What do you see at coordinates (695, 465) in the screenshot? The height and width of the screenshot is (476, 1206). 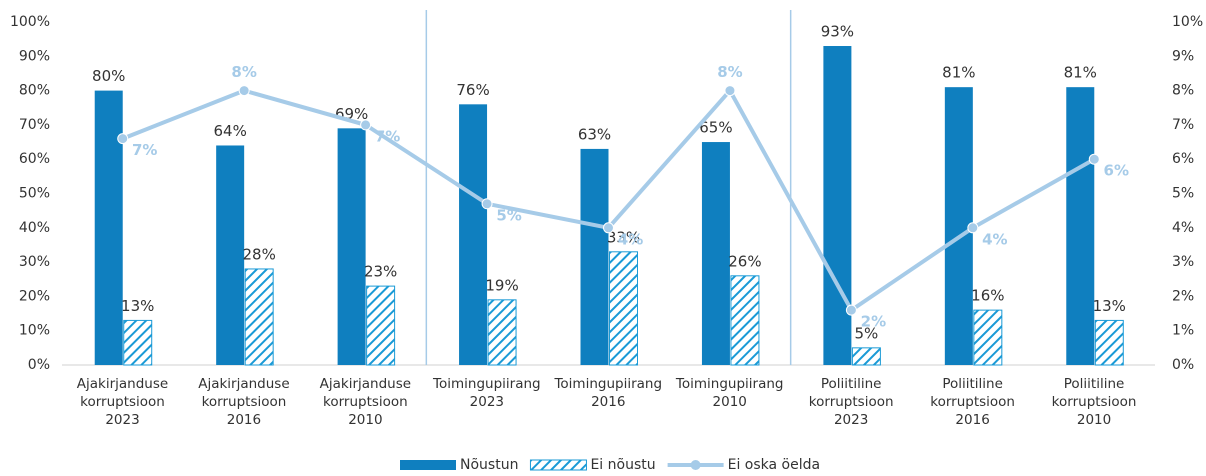 I see `legend-marker` at bounding box center [695, 465].